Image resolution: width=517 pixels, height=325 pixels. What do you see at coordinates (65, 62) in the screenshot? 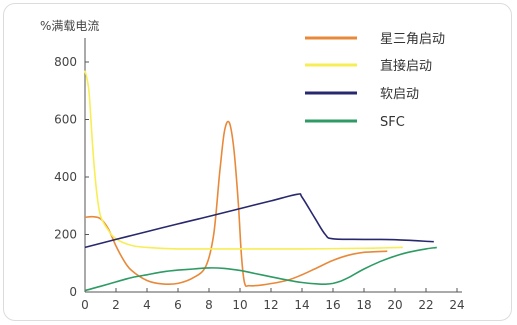
I see `y-tick-label: 800` at bounding box center [65, 62].